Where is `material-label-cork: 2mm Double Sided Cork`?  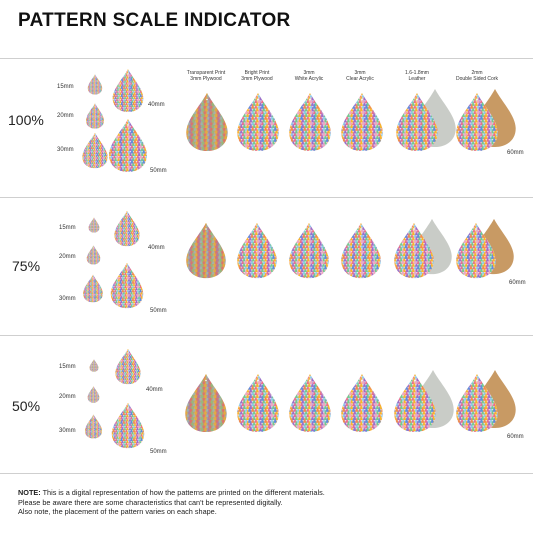 material-label-cork: 2mm Double Sided Cork is located at coordinates (477, 76).